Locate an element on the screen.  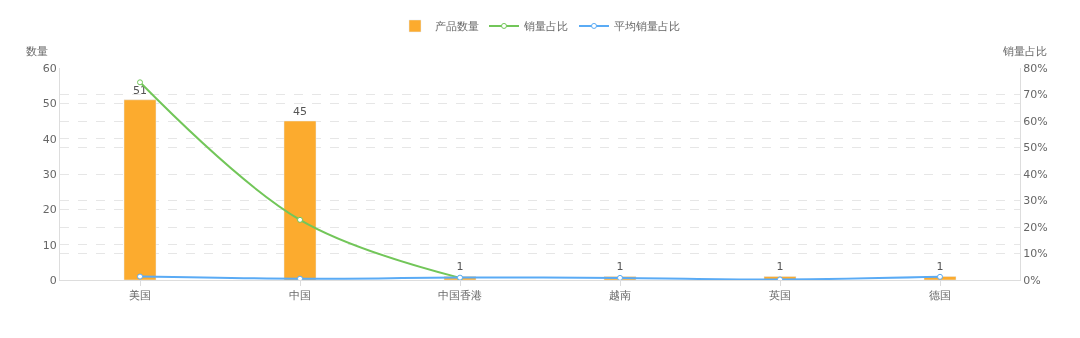
y-tick-label: 40 is located at coordinates (49, 139).